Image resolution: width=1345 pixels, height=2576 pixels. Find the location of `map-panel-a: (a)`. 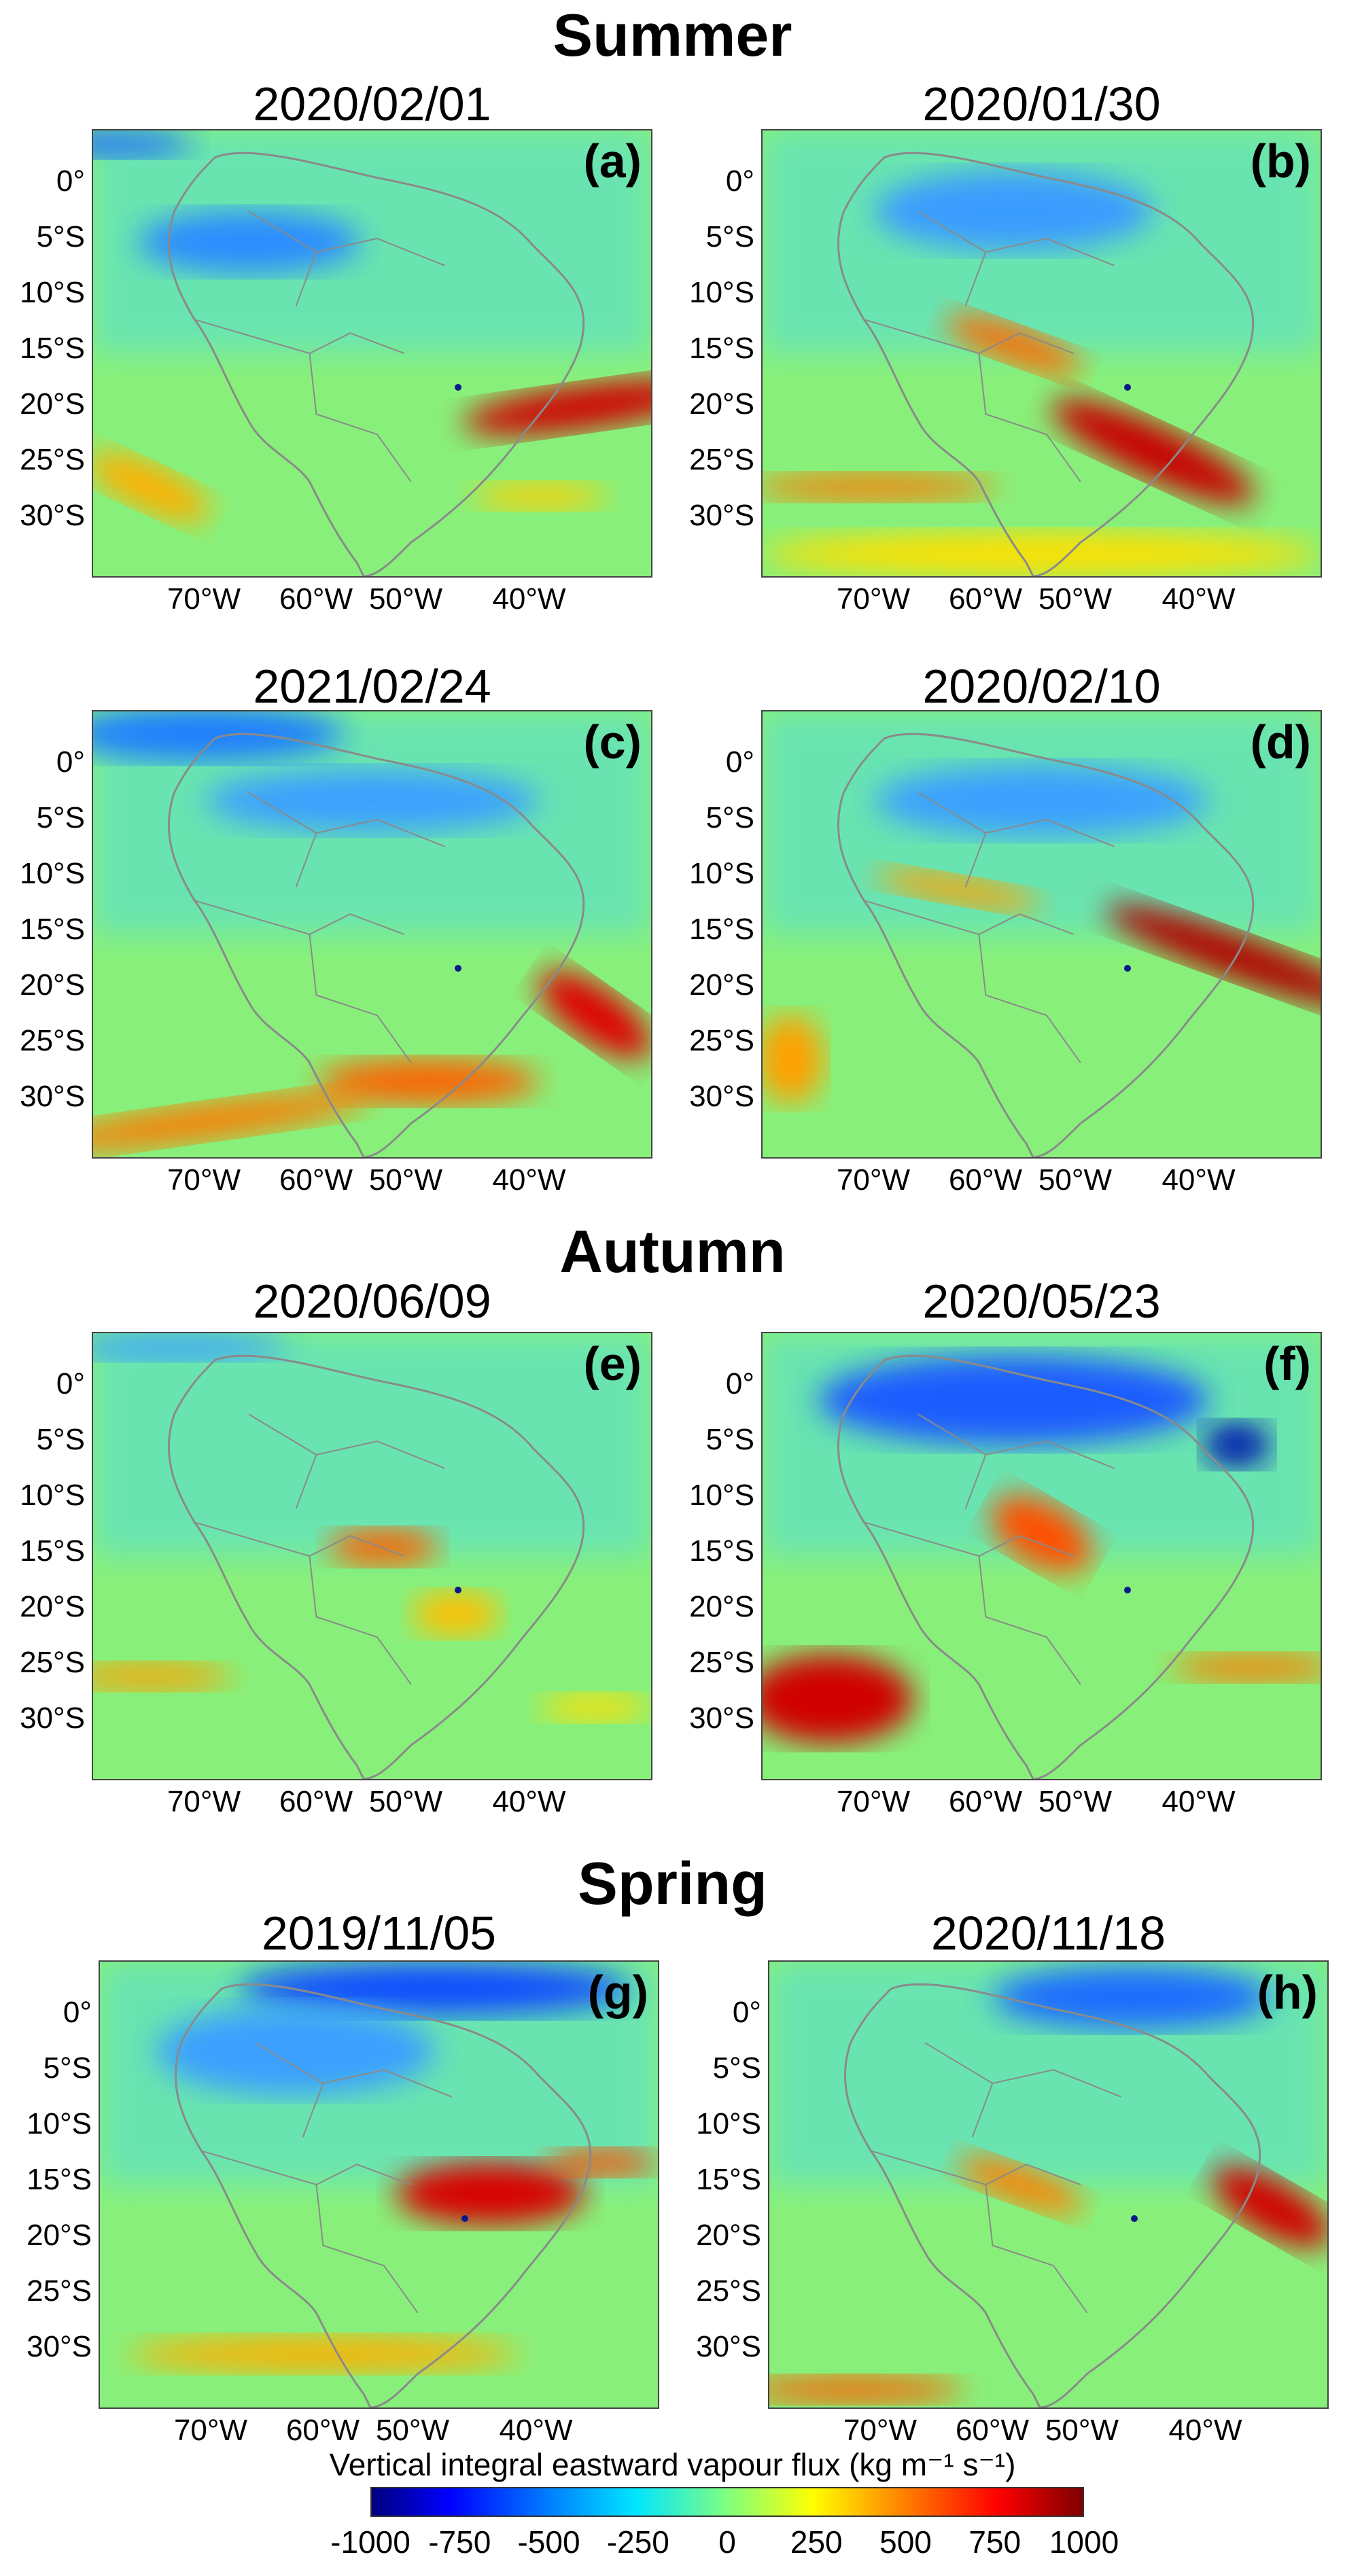

map-panel-a: (a) is located at coordinates (372, 353).